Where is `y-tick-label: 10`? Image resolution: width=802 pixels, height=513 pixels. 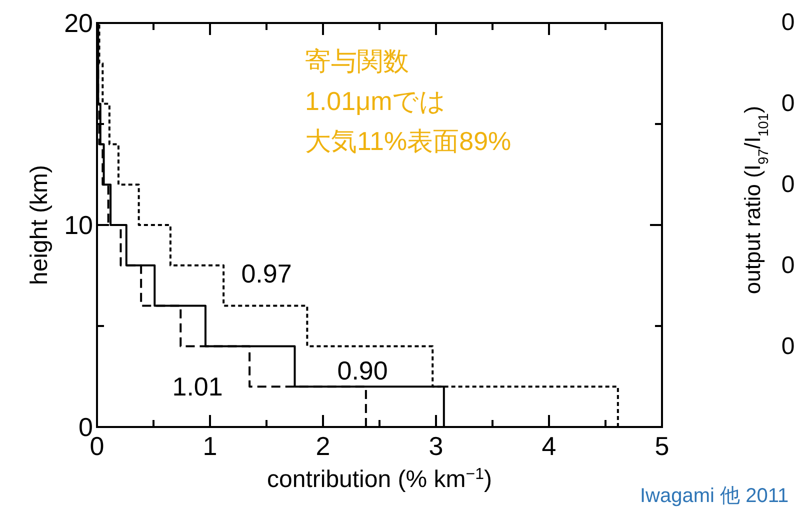 y-tick-label: 10 is located at coordinates (78, 225).